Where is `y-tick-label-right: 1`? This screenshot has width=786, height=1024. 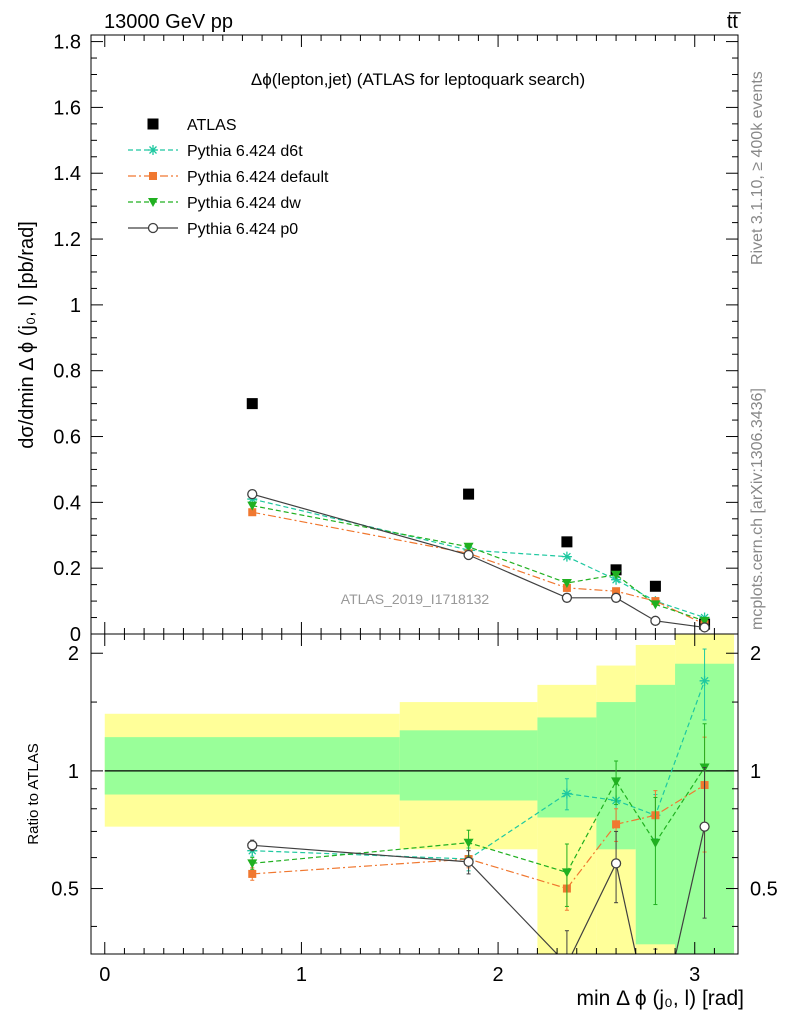
y-tick-label-right: 1 is located at coordinates (755, 772).